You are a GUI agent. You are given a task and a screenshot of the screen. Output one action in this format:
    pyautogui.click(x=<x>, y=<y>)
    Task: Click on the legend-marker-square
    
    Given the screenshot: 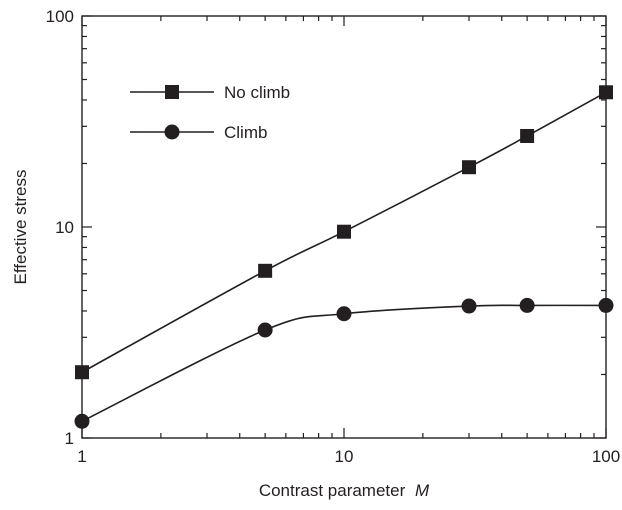 What is the action you would take?
    pyautogui.click(x=172, y=92)
    